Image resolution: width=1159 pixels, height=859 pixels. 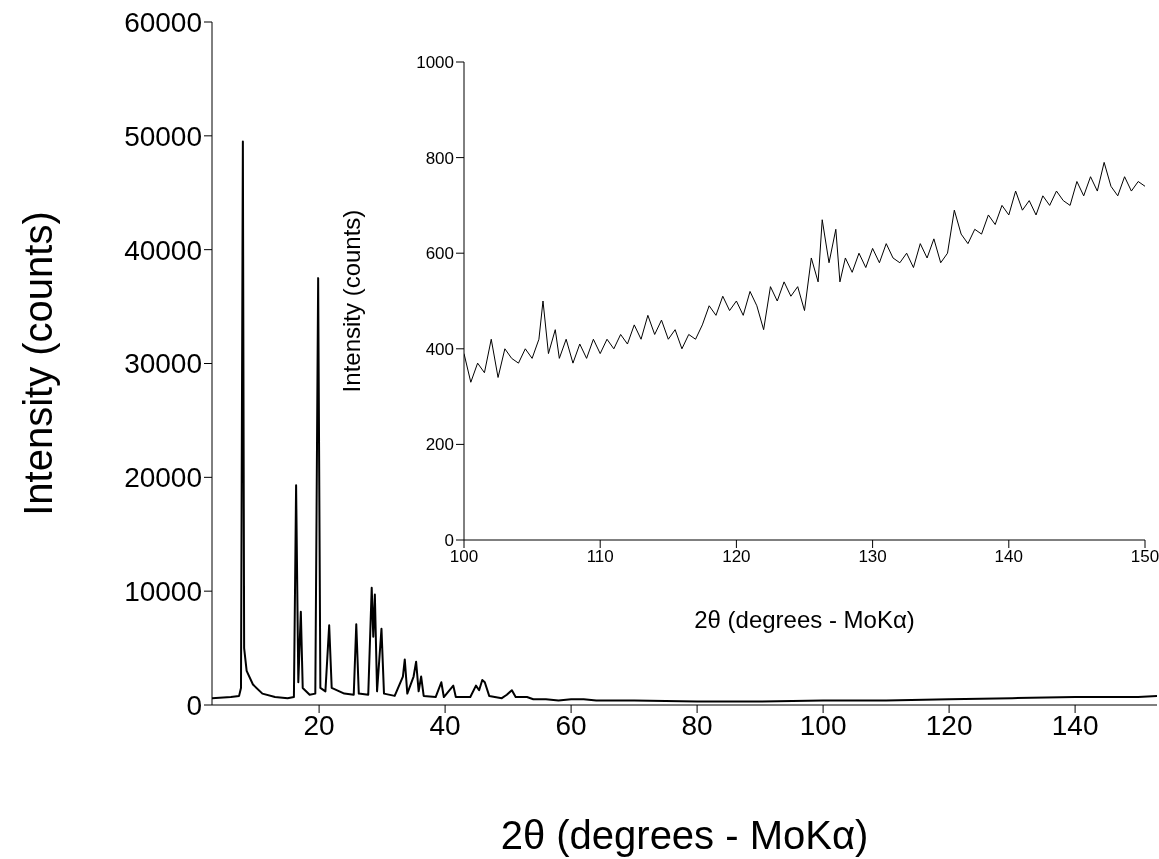 I want to click on x-tick-label: 40, so click(x=445, y=725).